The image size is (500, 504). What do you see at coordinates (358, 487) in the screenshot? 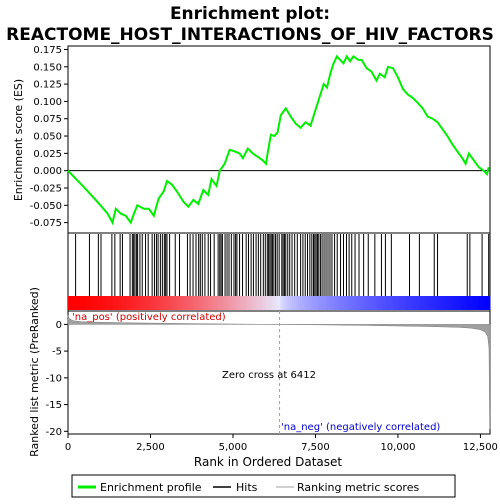
I see `legend-label-ranking: Ranking metric scores` at bounding box center [358, 487].